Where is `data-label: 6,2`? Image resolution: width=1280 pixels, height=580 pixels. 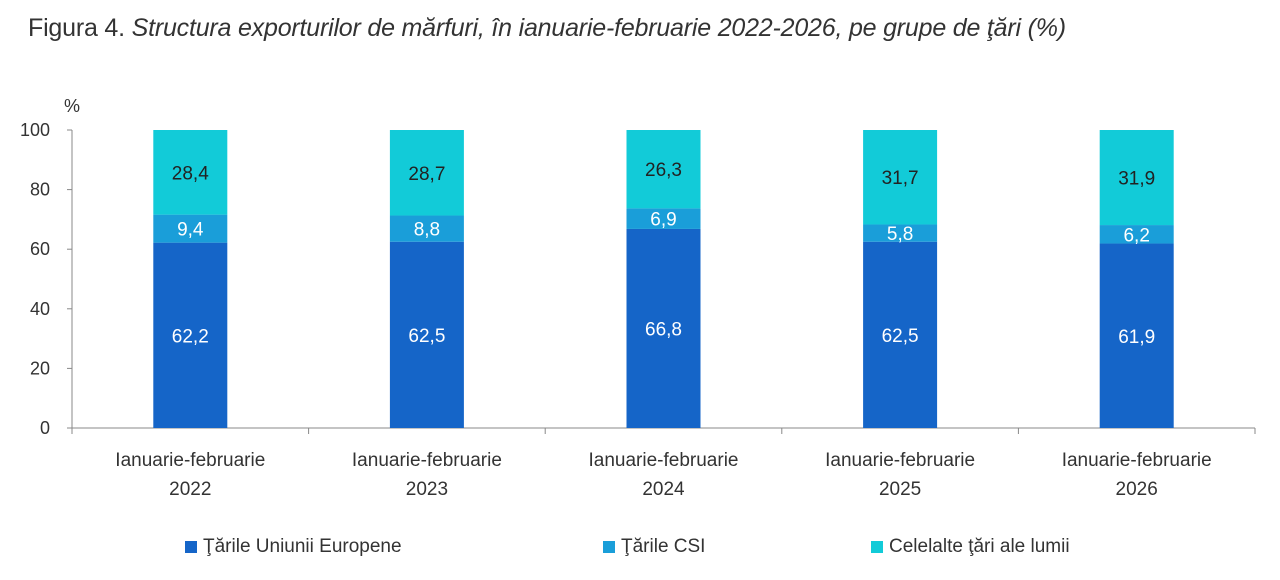
data-label: 6,2 is located at coordinates (1136, 235).